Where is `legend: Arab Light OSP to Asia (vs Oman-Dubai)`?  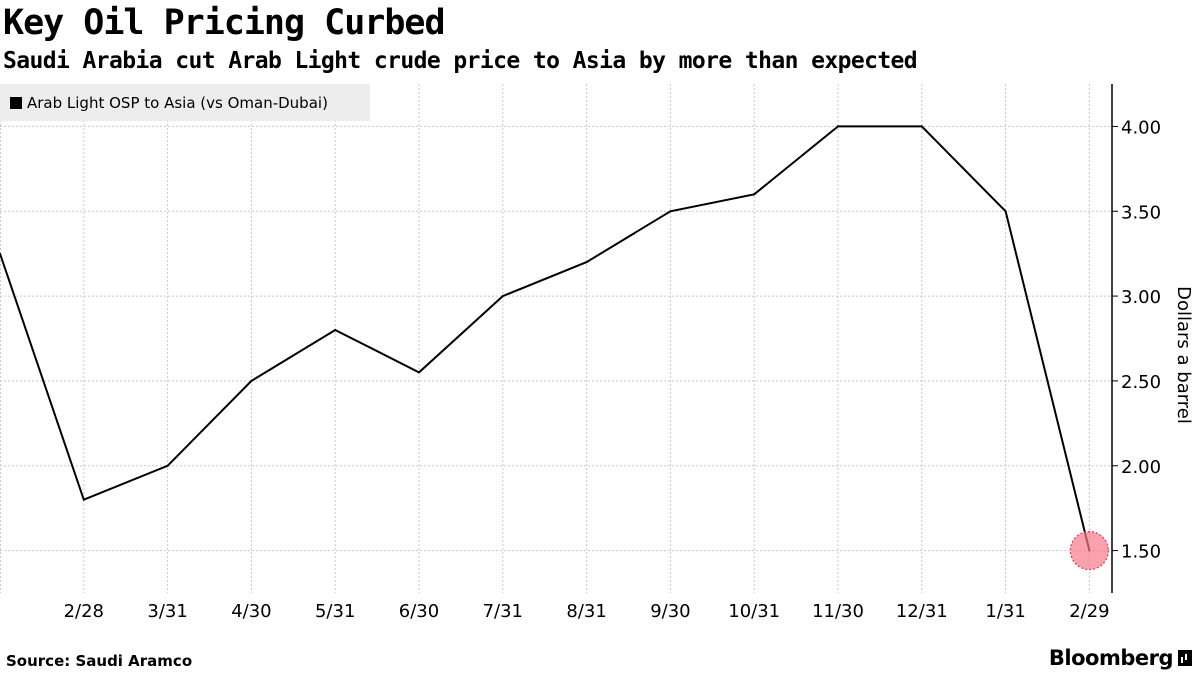
legend: Arab Light OSP to Asia (vs Oman-Dubai) is located at coordinates (185, 102).